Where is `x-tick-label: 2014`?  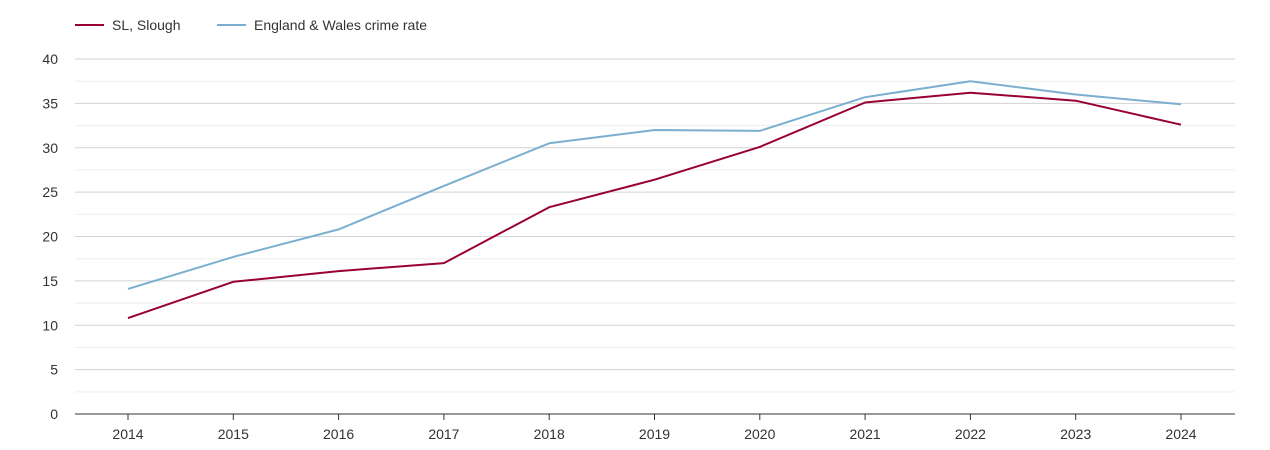
x-tick-label: 2014 is located at coordinates (127, 434).